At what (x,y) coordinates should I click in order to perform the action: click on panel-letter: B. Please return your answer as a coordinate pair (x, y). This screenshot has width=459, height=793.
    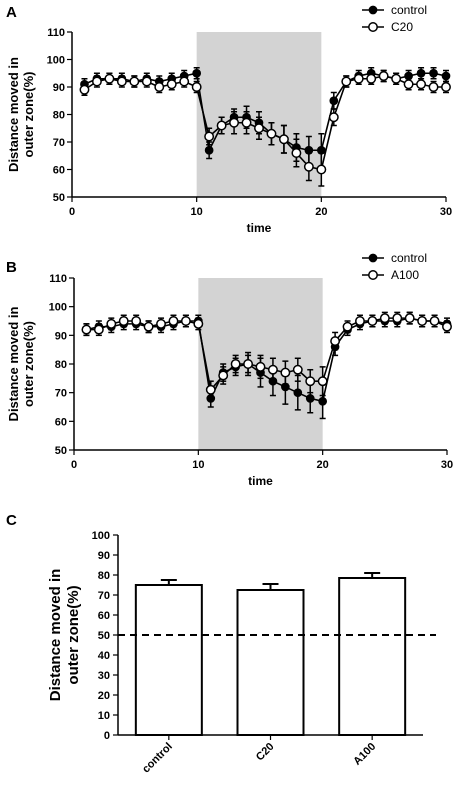
    Looking at the image, I should click on (11, 267).